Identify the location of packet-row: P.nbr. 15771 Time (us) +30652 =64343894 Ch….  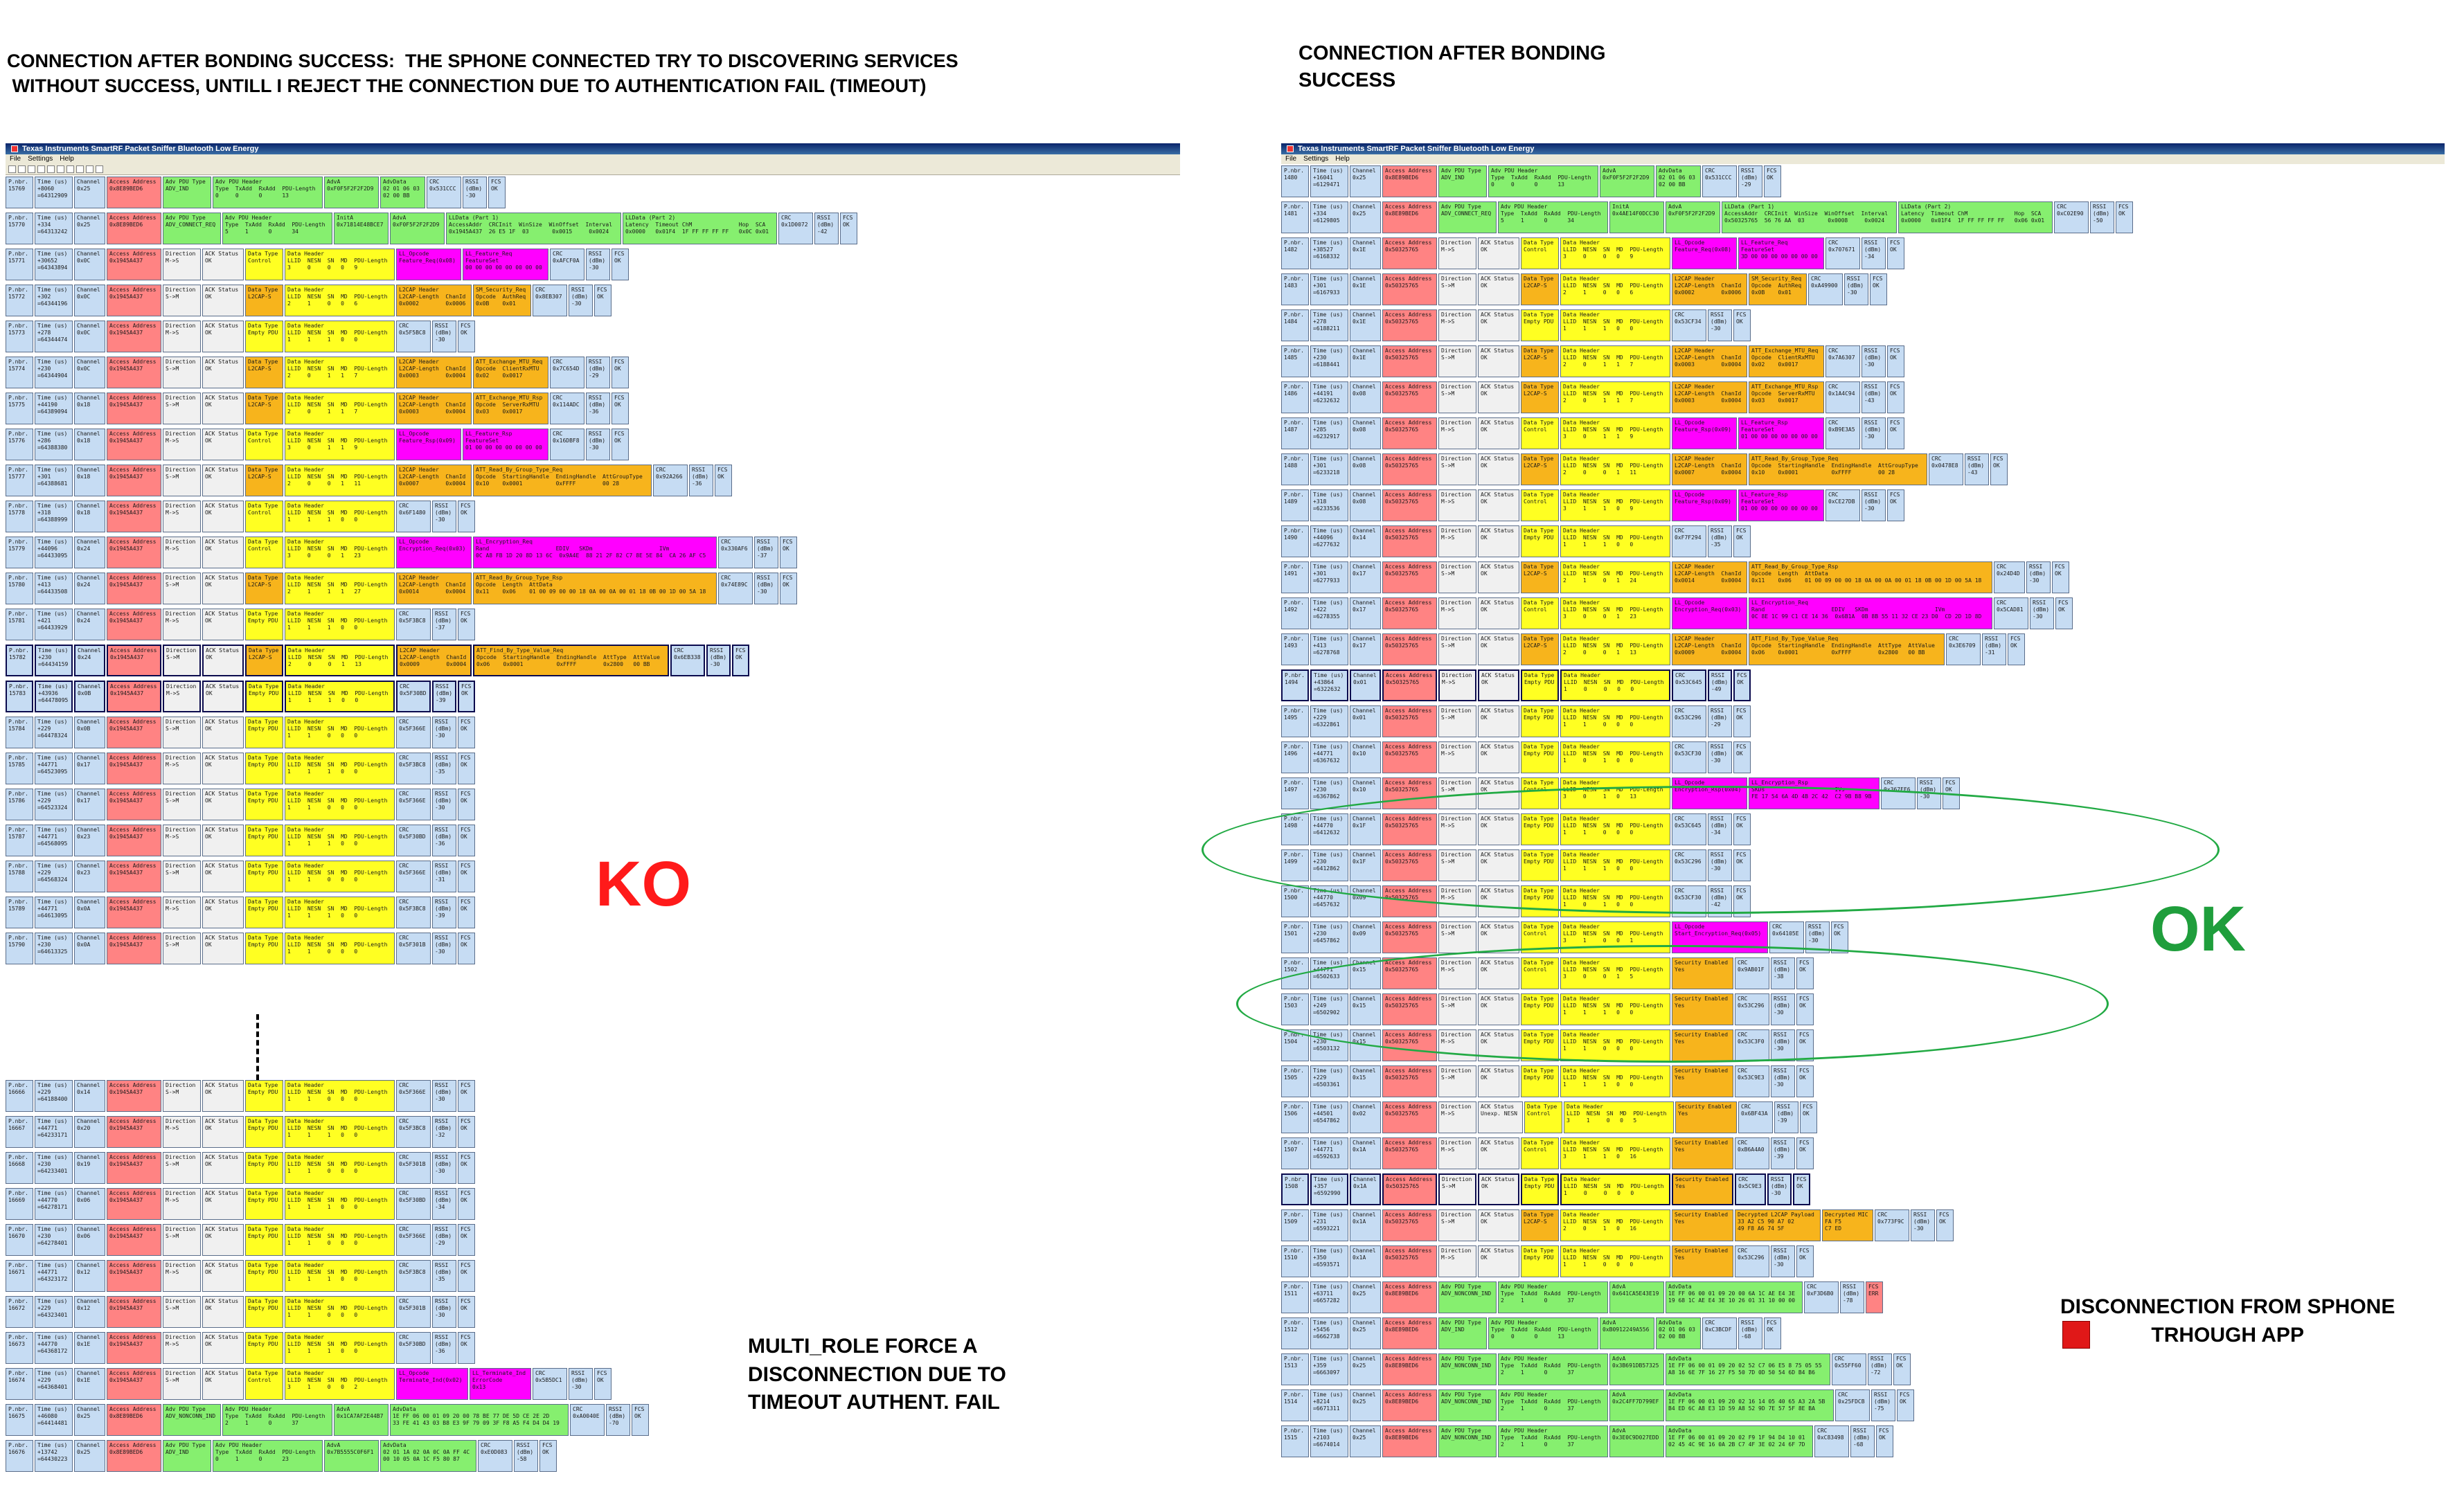
(317, 264).